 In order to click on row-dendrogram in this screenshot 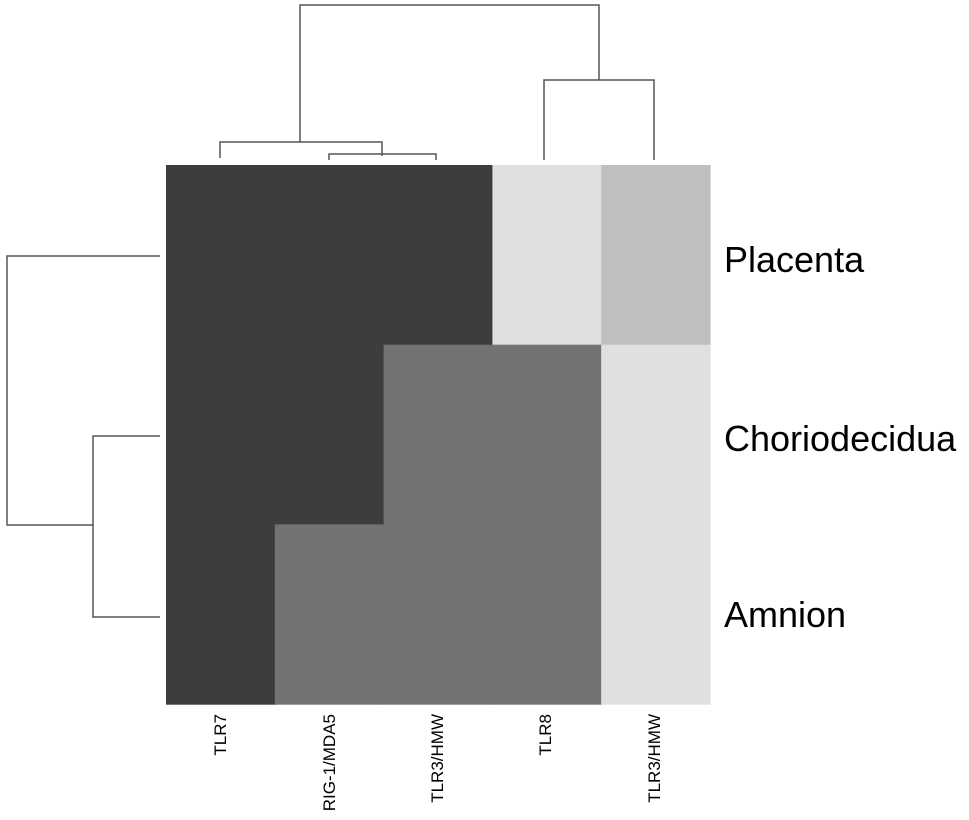, I will do `click(83, 436)`.